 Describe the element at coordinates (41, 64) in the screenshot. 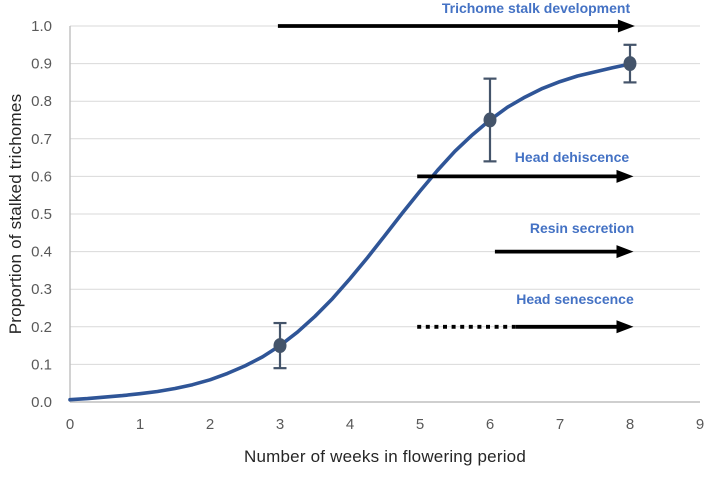

I see `y-tick-label: 0.9` at that location.